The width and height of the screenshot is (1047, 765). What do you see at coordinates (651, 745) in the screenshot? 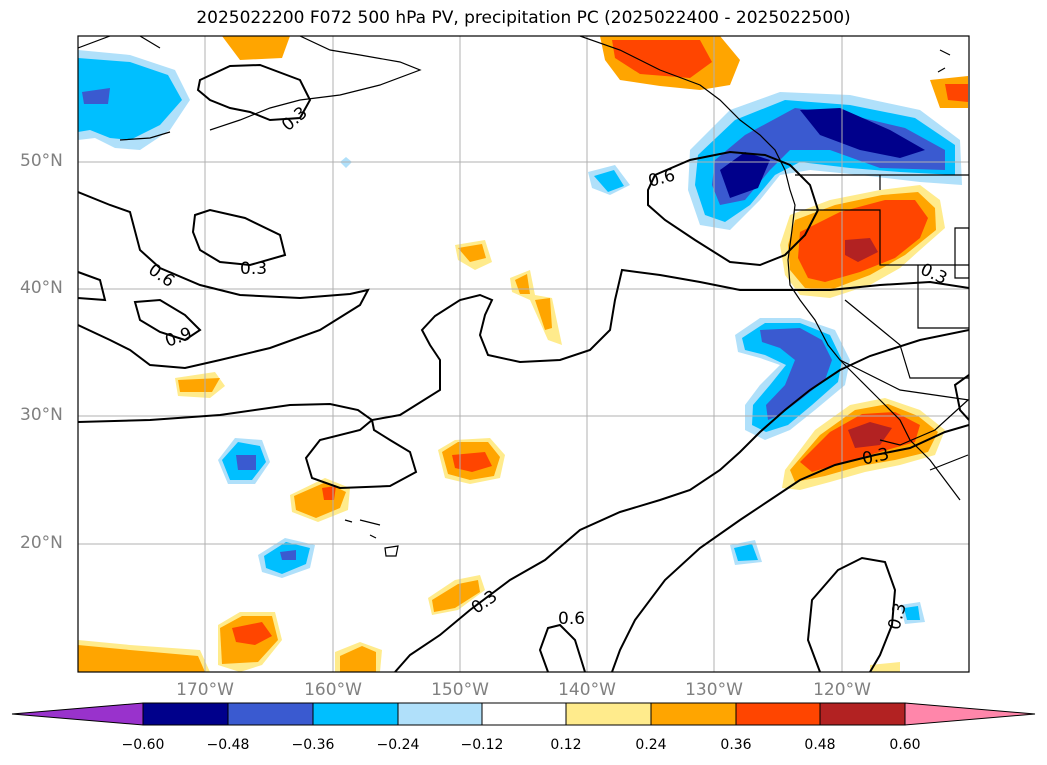
I see `colorbar-tick-label: 0.24` at bounding box center [651, 745].